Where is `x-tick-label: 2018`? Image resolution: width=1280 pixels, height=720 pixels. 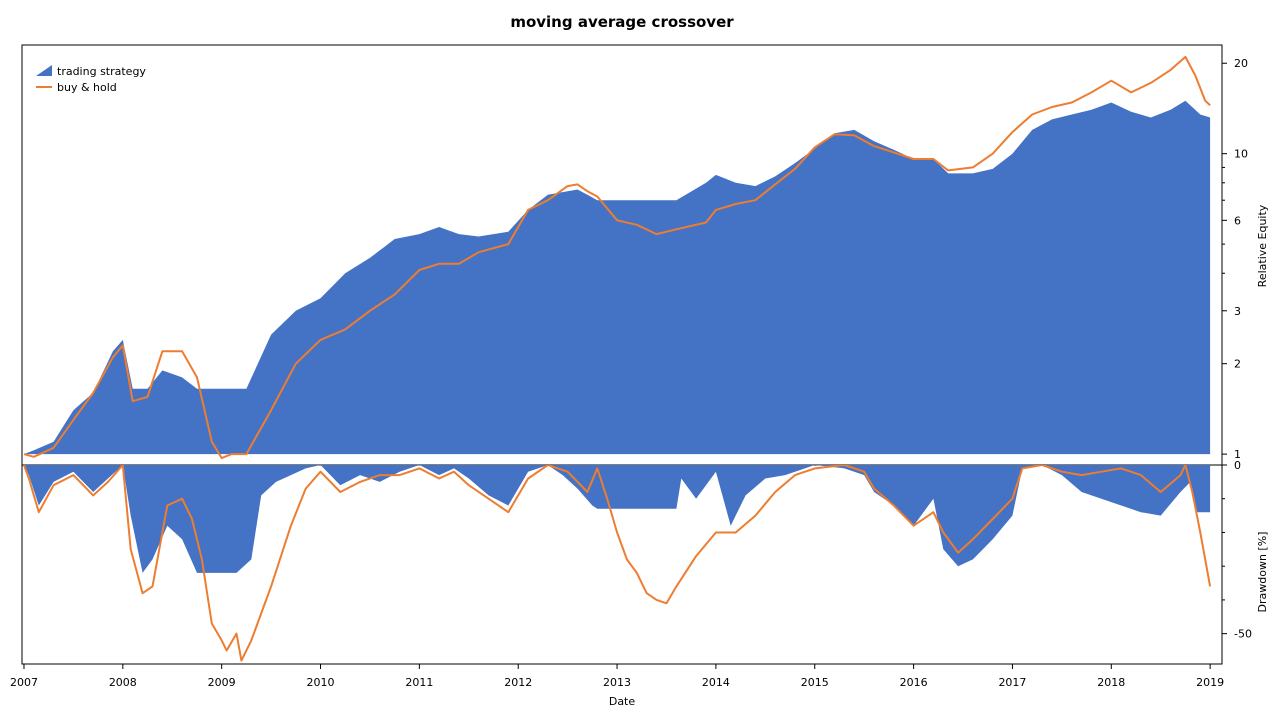
x-tick-label: 2018 is located at coordinates (1111, 682).